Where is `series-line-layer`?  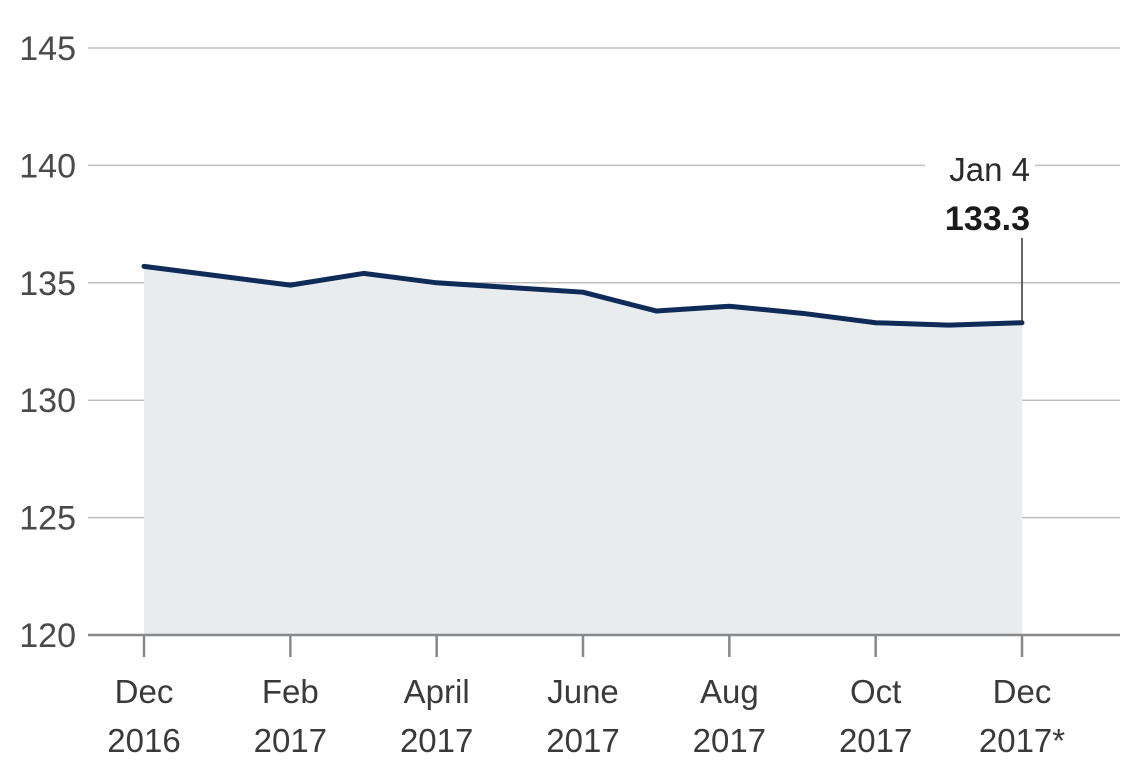
series-line-layer is located at coordinates (583, 295).